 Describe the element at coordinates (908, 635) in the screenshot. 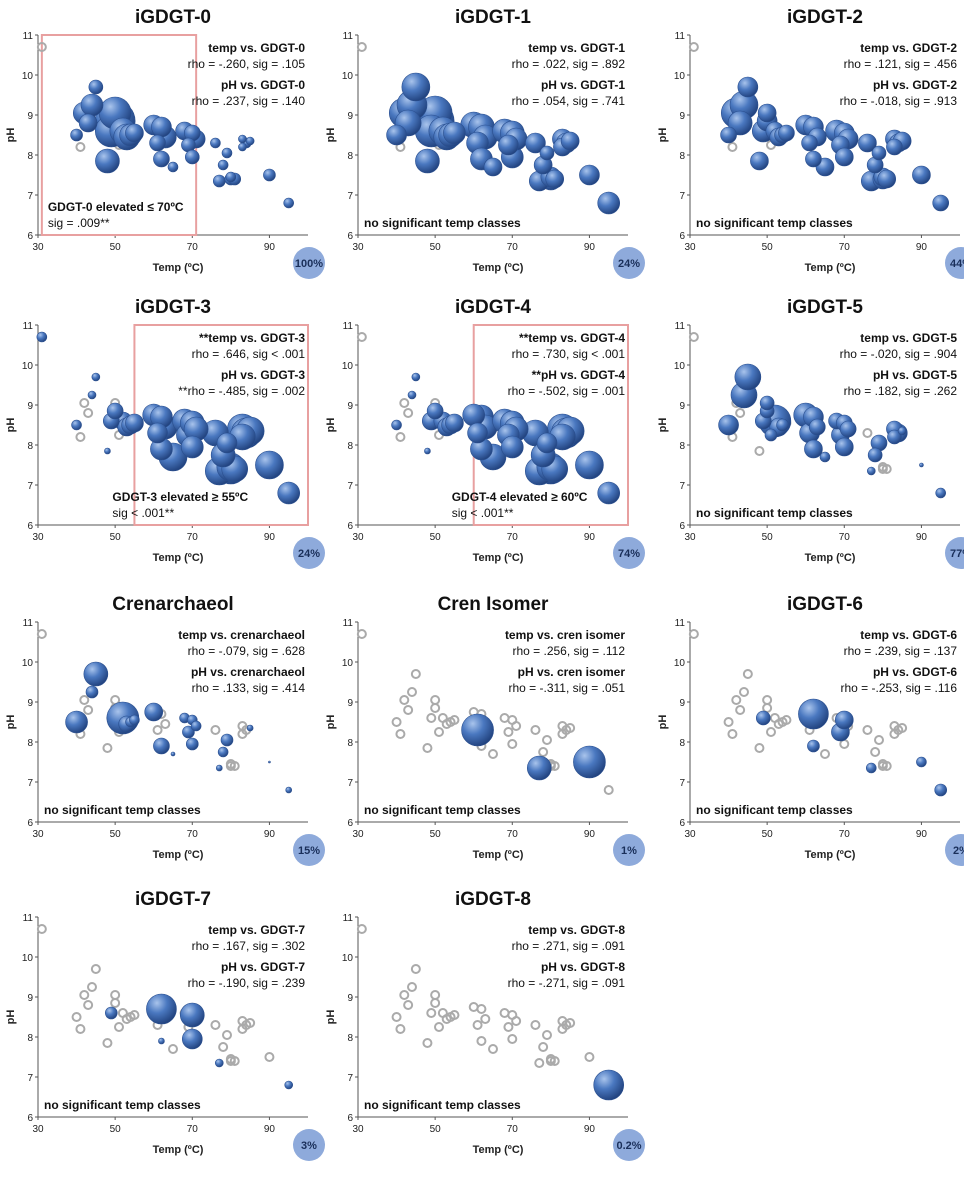

I see `stat-title: temp vs. GDGT-6` at that location.